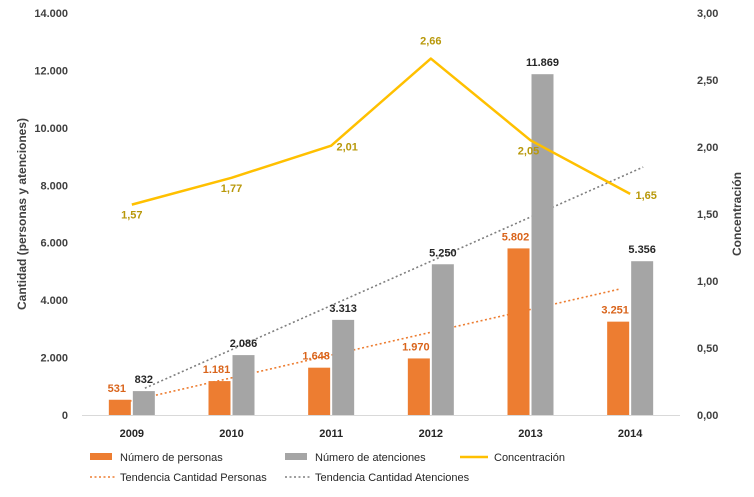  What do you see at coordinates (54, 359) in the screenshot?
I see `y-left-tick-label: 2.000` at bounding box center [54, 359].